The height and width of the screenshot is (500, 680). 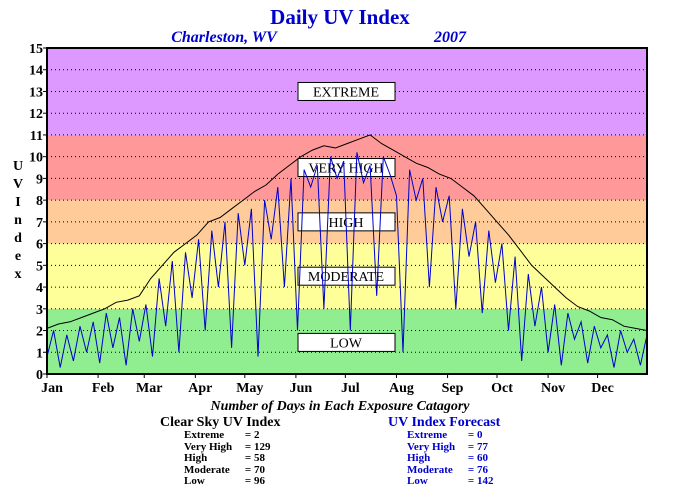 What do you see at coordinates (450, 37) in the screenshot?
I see `chart-year: 2007` at bounding box center [450, 37].